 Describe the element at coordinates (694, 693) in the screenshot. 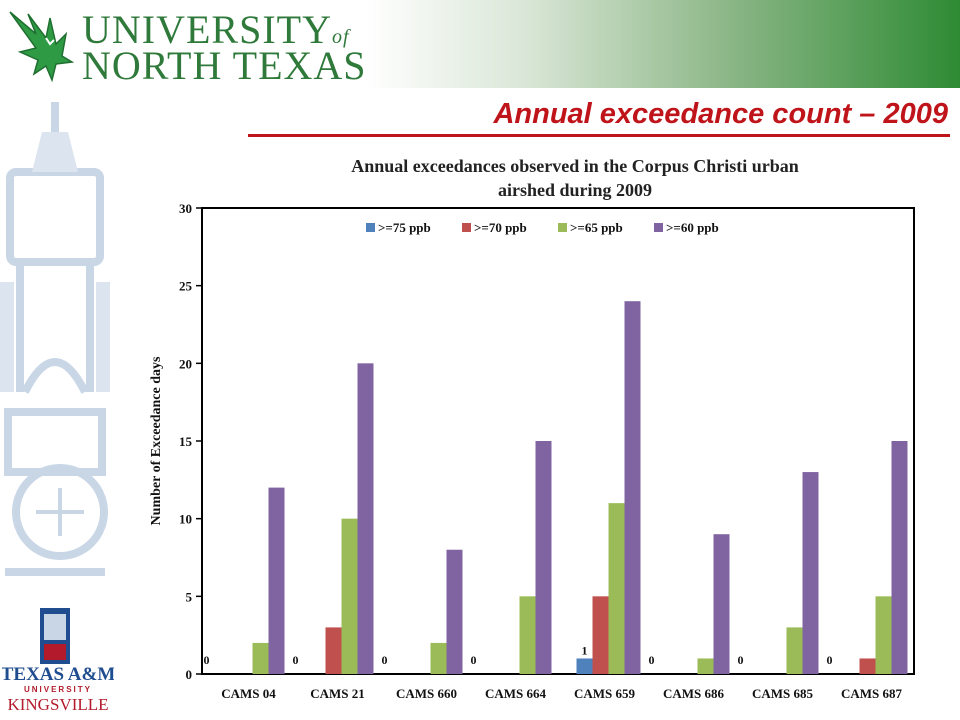

I see `category-label: CAMS 686` at that location.